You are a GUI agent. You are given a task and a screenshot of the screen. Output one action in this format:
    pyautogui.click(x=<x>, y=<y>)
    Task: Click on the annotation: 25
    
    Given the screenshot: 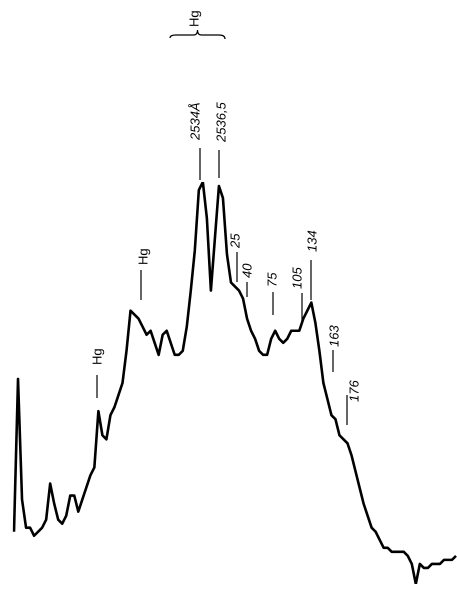 What is the action you would take?
    pyautogui.click(x=235, y=240)
    